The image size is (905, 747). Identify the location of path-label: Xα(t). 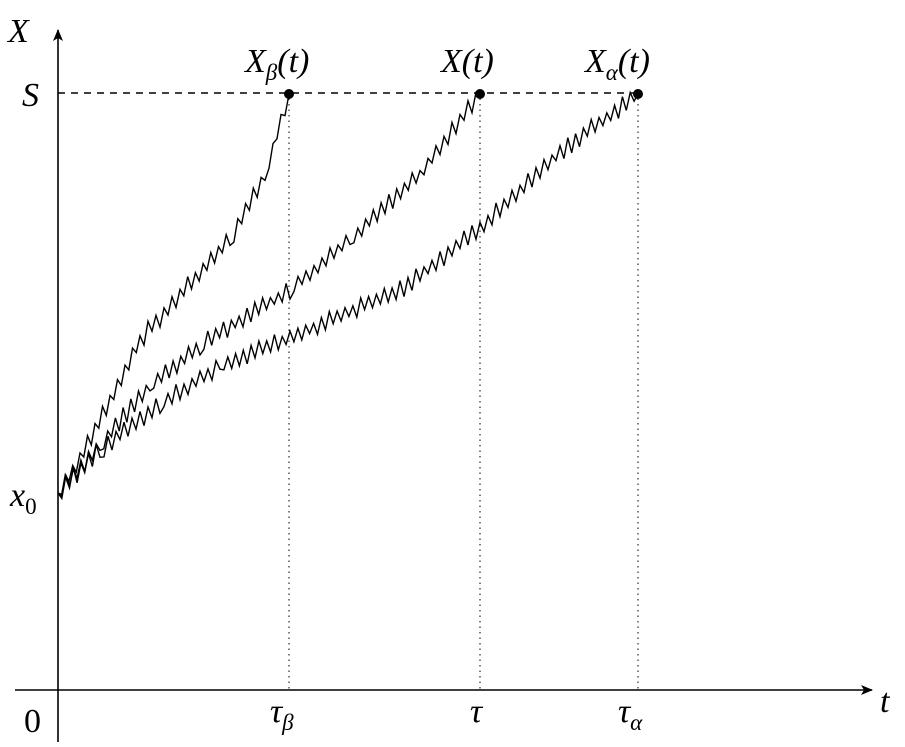
(616, 64).